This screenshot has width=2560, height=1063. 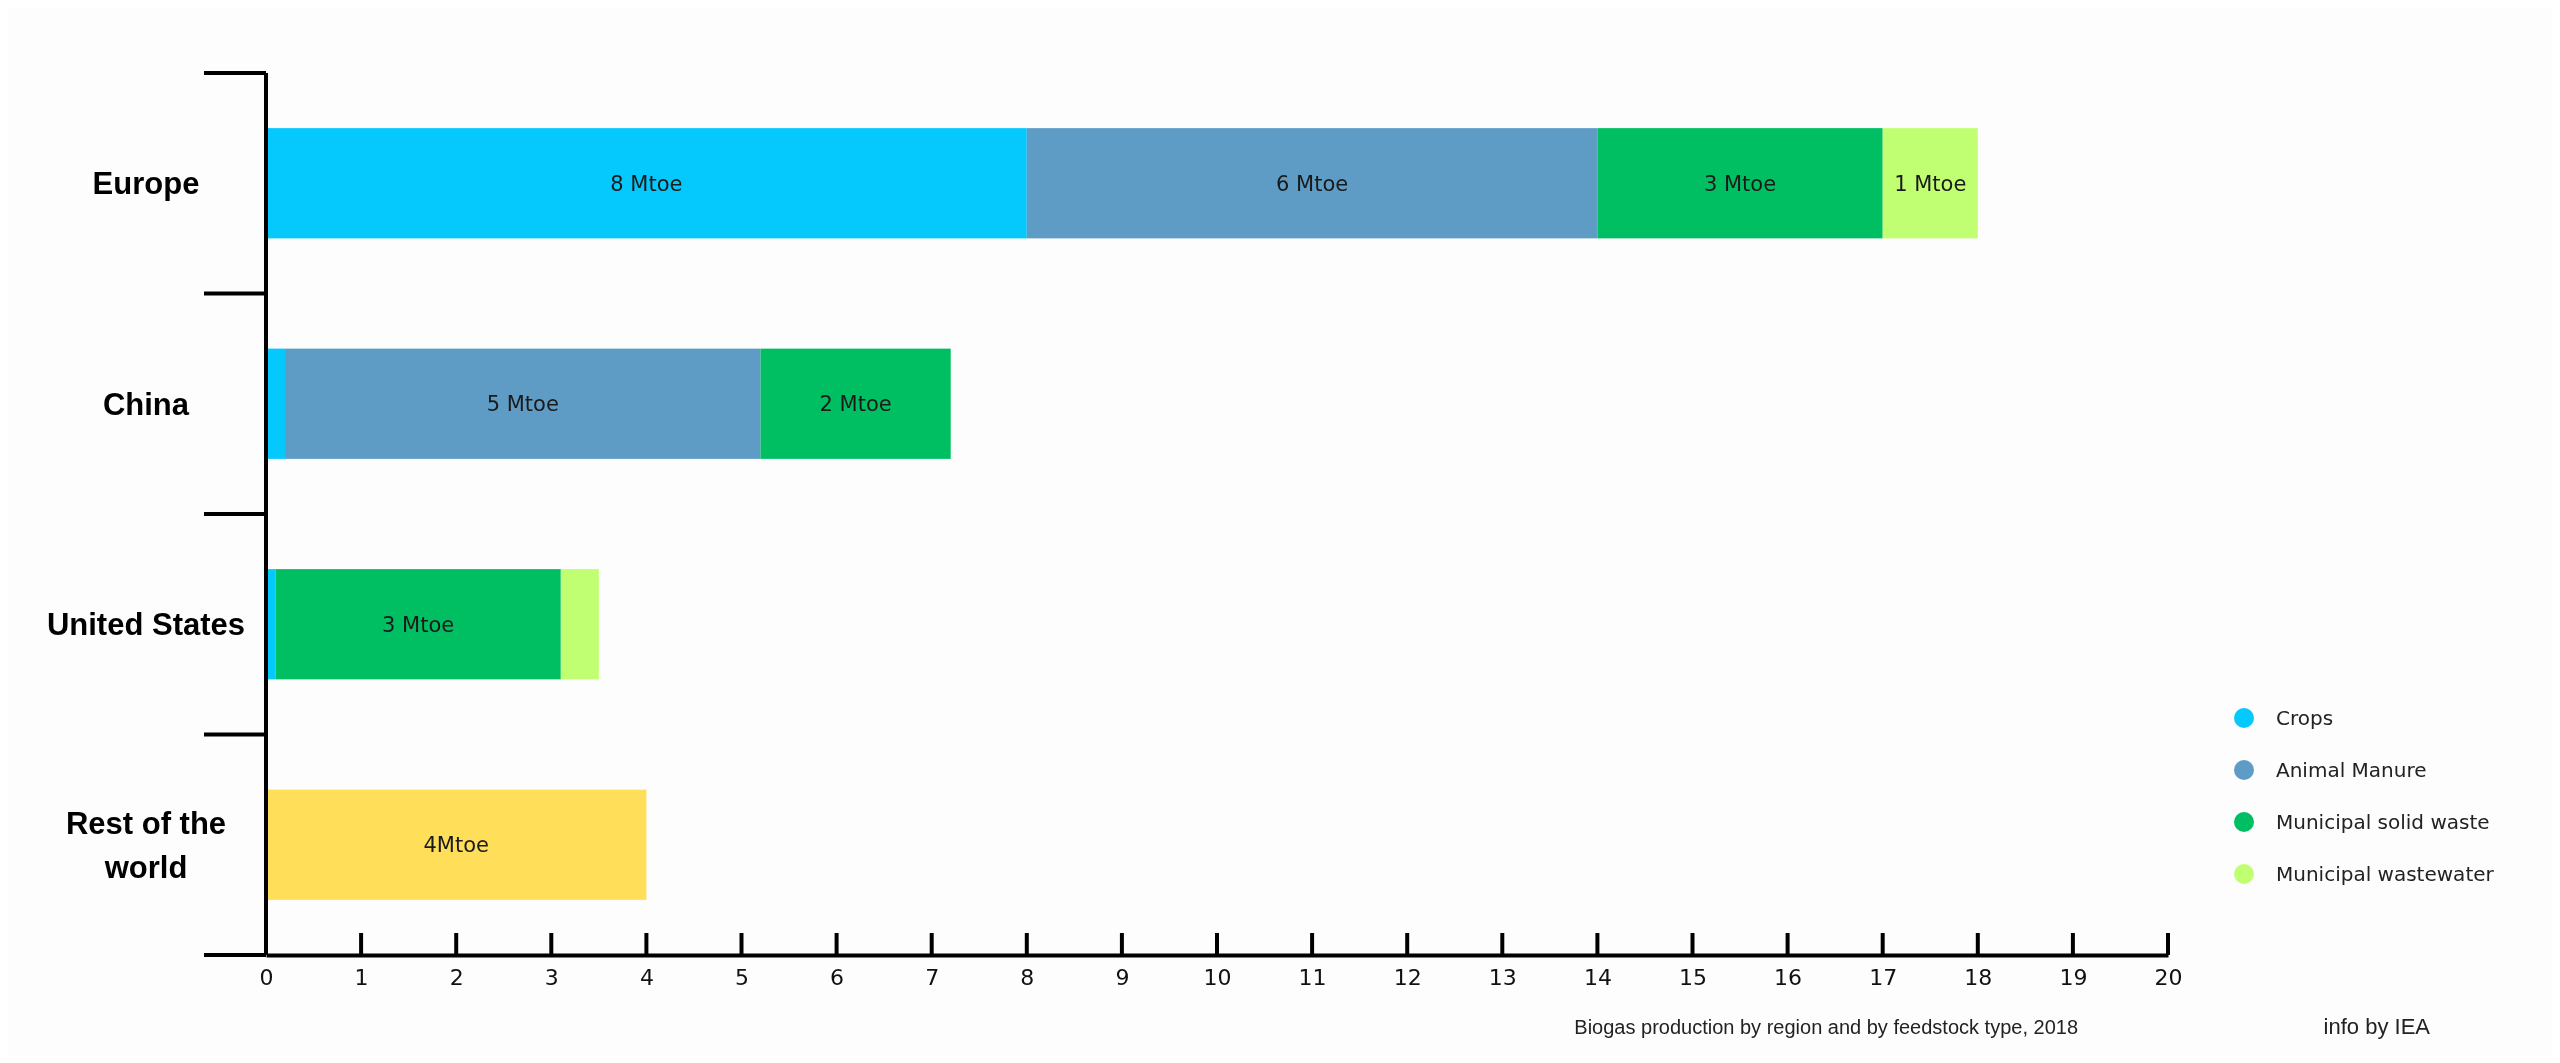 What do you see at coordinates (551, 977) in the screenshot?
I see `x-tick-label: 3` at bounding box center [551, 977].